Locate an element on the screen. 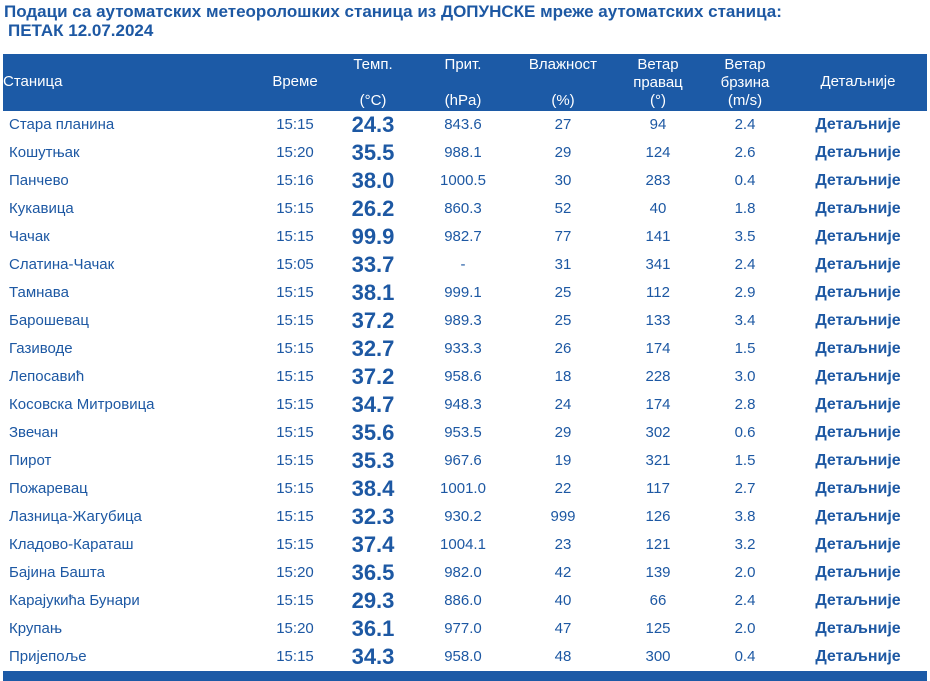 Image resolution: width=930 pixels, height=681 pixels. station-name: Лазница-Жагубица is located at coordinates (75, 516).